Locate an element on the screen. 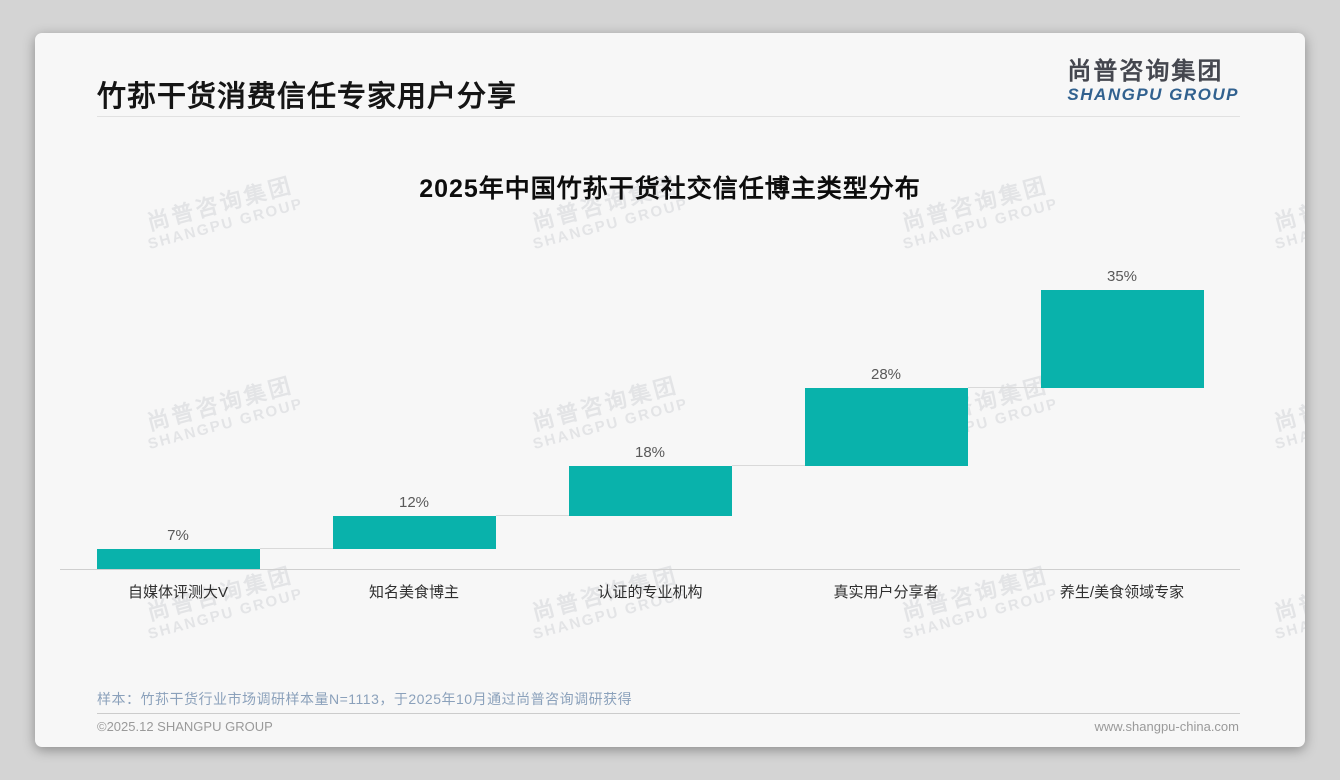  bar-value-label-4: 28% is located at coordinates (886, 374).